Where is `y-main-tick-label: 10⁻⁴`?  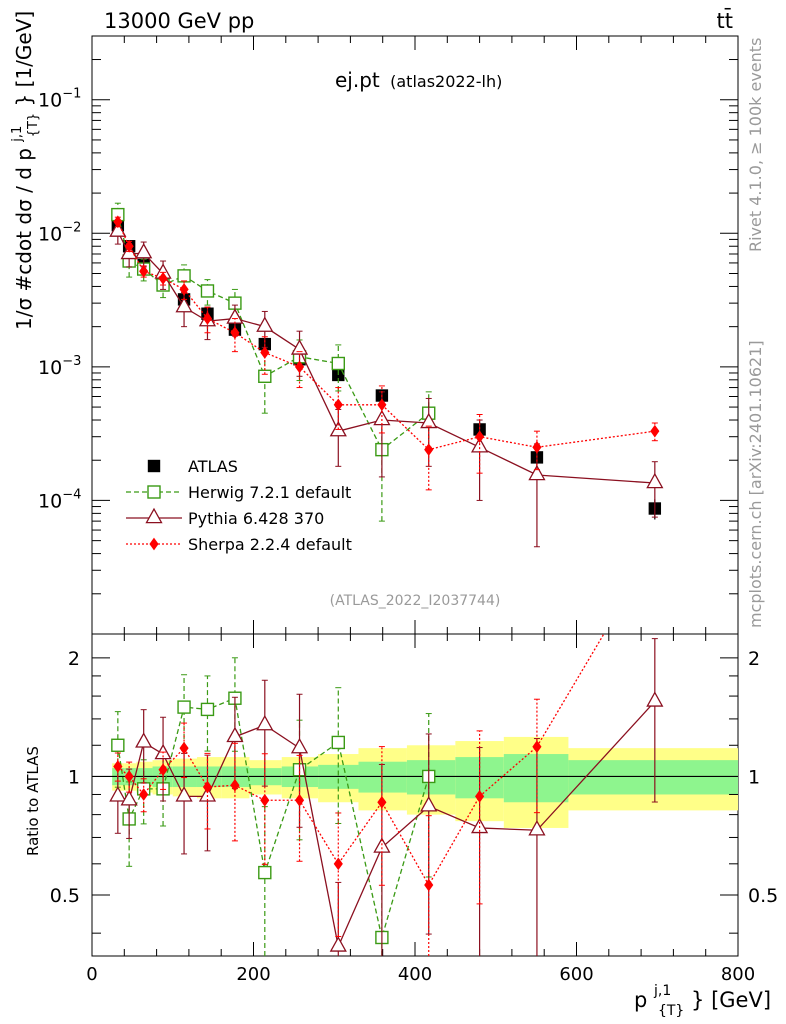
y-main-tick-label: 10⁻⁴ is located at coordinates (59, 499).